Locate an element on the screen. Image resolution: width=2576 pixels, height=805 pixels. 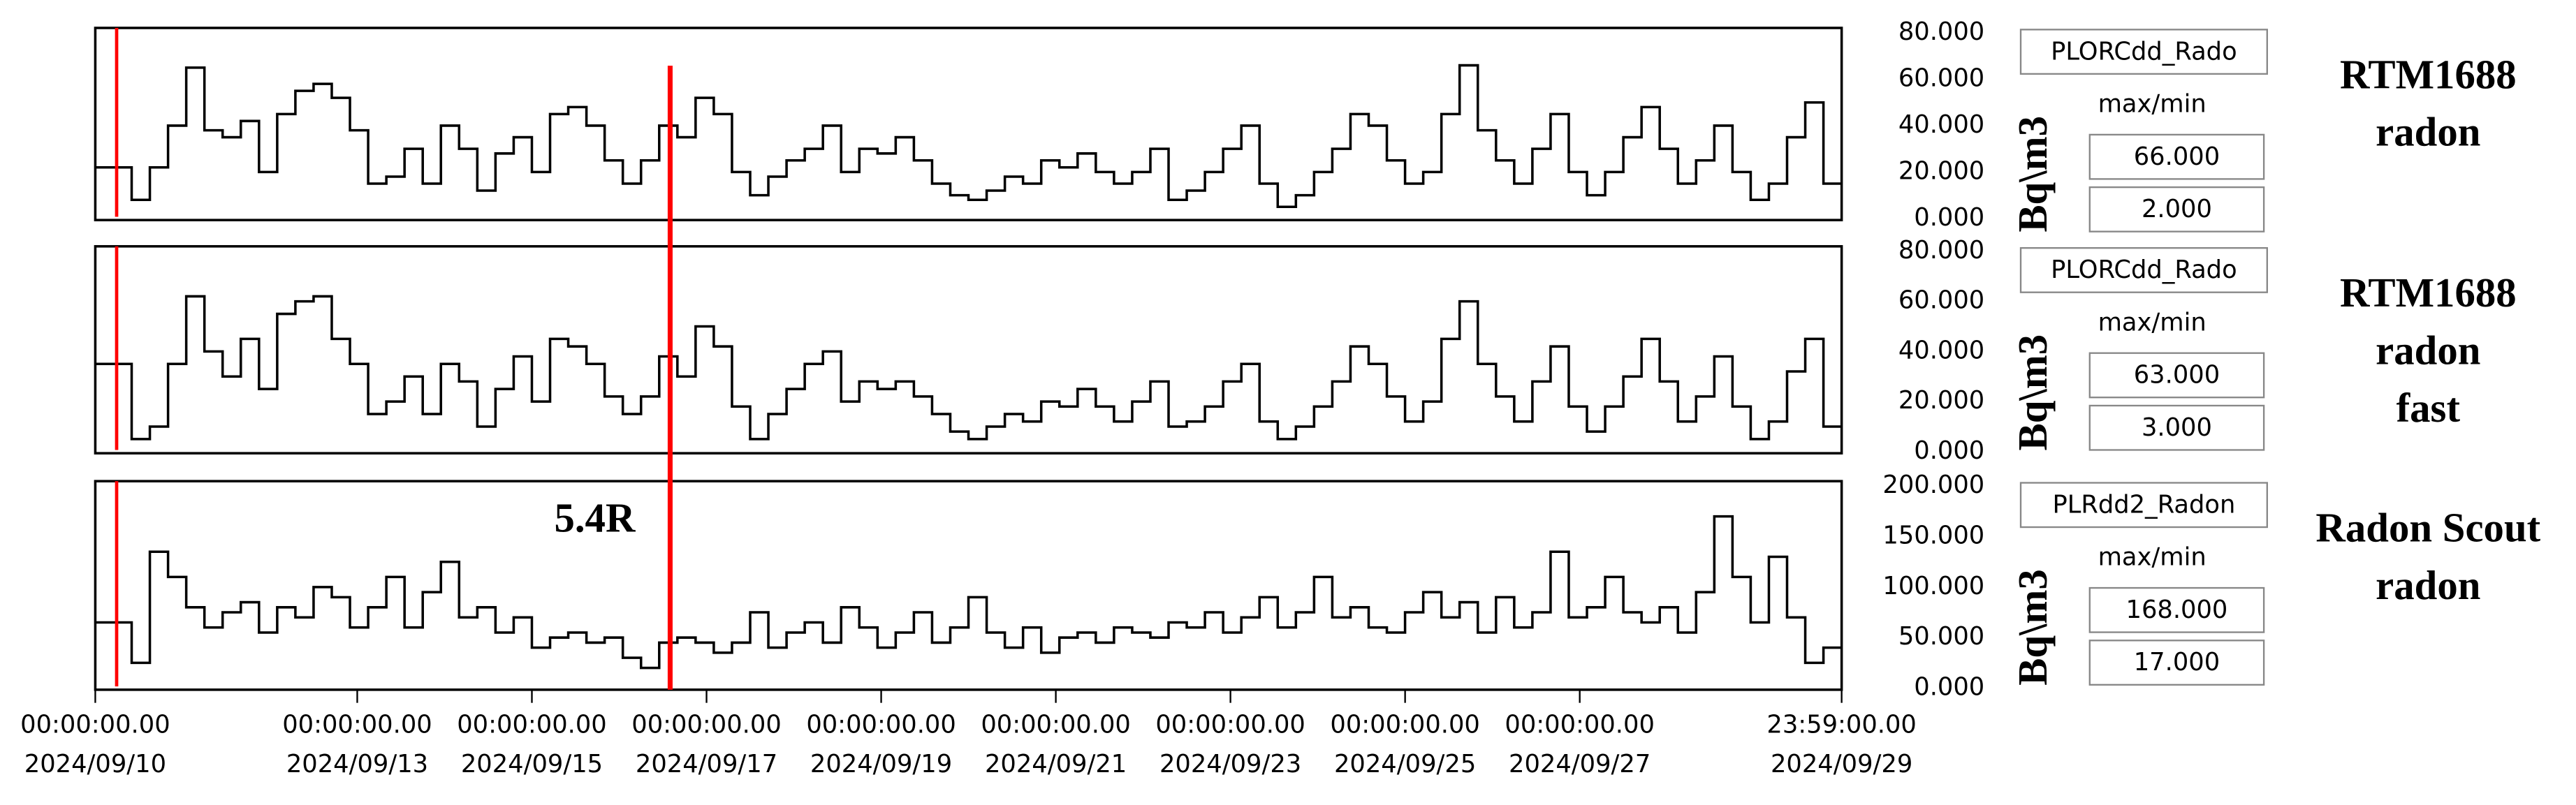
x-tick-label: 2024/09/15 is located at coordinates (532, 764).